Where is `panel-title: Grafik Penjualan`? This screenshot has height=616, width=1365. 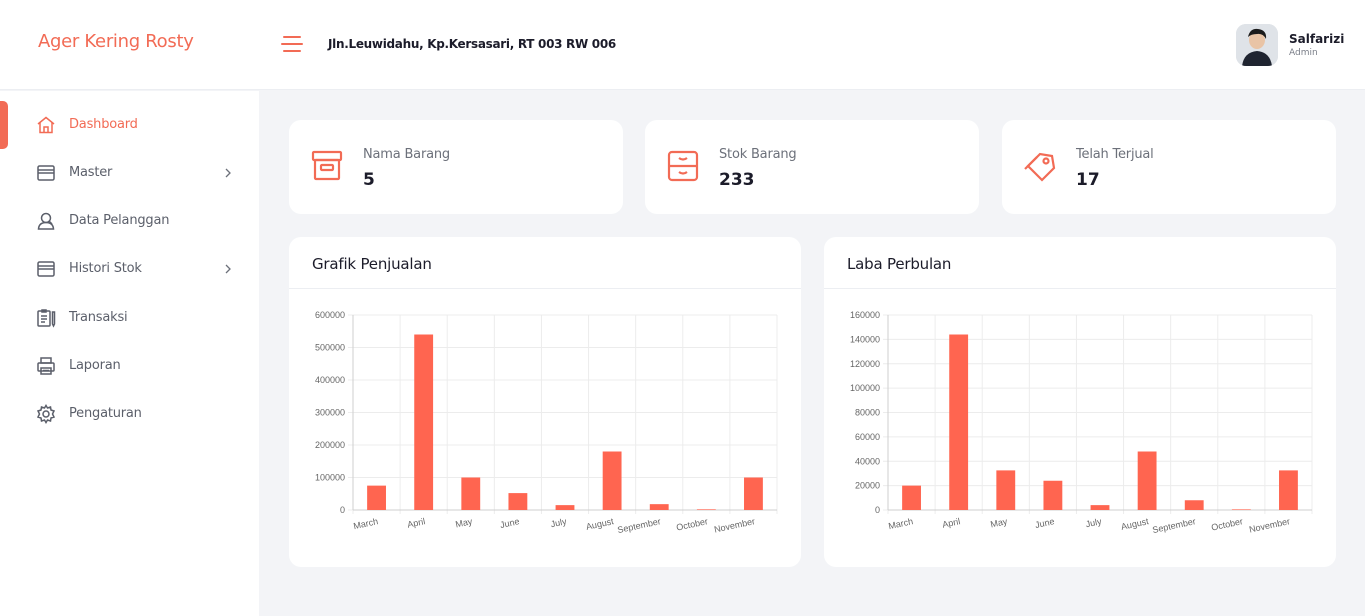 panel-title: Grafik Penjualan is located at coordinates (372, 264).